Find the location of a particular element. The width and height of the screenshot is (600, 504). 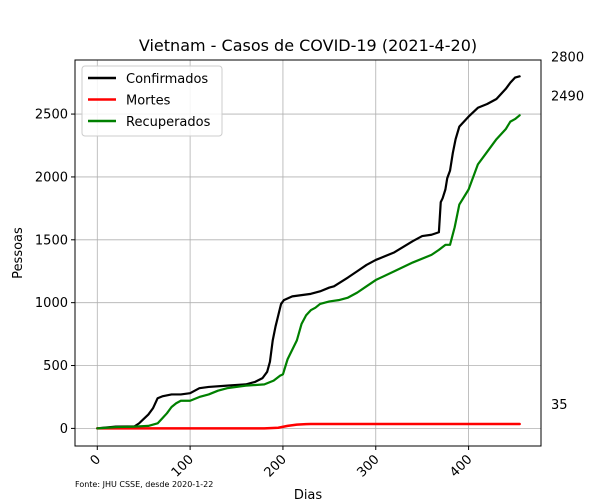

legend-box is located at coordinates (152, 101).